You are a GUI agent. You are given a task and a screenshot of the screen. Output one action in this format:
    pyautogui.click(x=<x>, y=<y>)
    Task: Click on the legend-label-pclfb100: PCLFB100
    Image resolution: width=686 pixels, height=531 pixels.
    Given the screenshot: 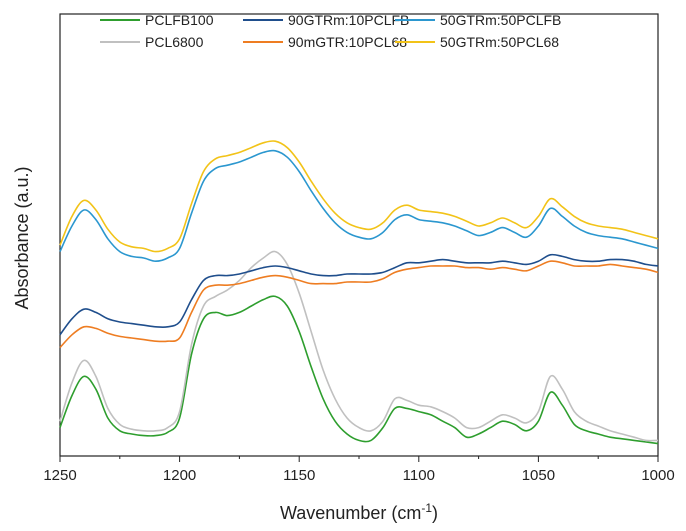 What is the action you would take?
    pyautogui.click(x=179, y=20)
    